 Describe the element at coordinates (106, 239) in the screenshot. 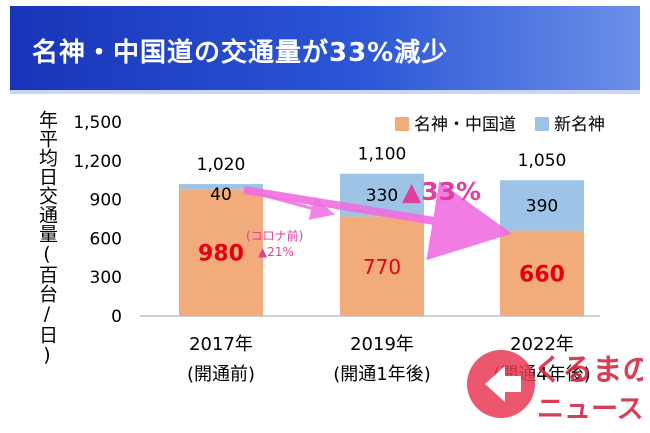

I see `y-tick-label: 600` at that location.